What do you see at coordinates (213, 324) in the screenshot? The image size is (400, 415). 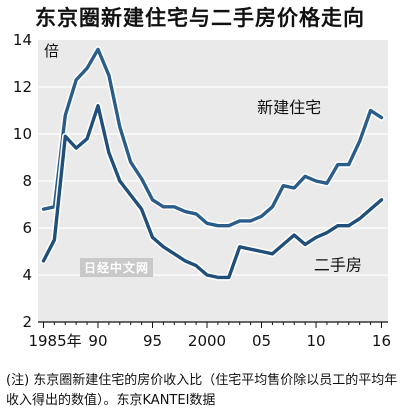 I see `axes` at bounding box center [213, 324].